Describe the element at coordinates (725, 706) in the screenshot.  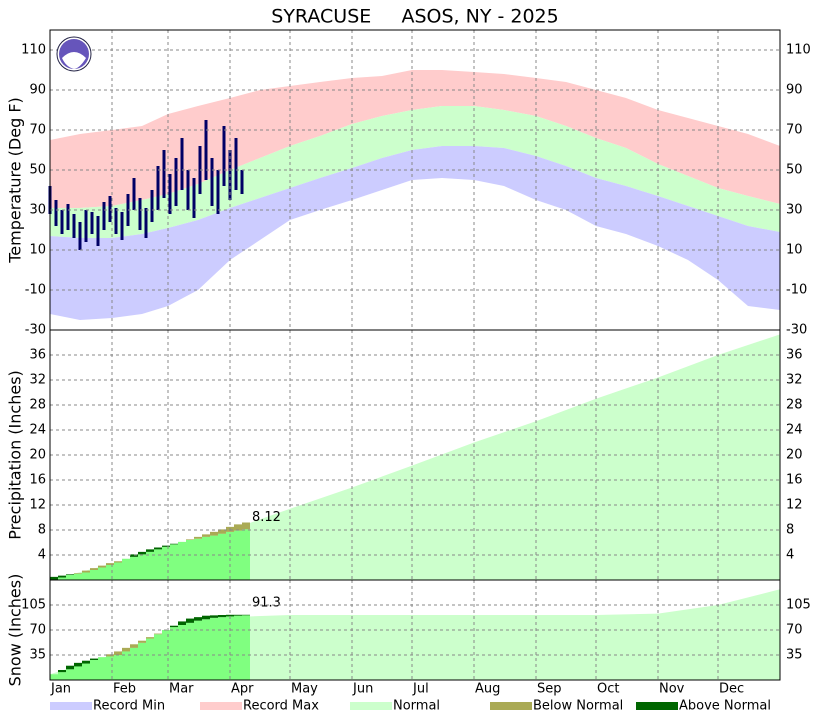
I see `legend-label: Above Normal` at that location.